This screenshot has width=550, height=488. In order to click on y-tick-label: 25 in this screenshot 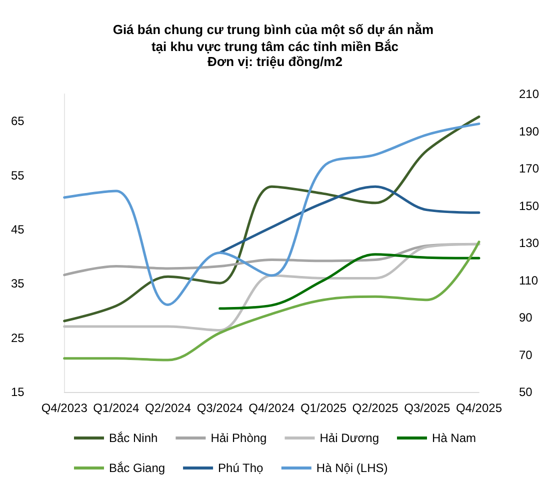, I will do `click(17, 337)`.